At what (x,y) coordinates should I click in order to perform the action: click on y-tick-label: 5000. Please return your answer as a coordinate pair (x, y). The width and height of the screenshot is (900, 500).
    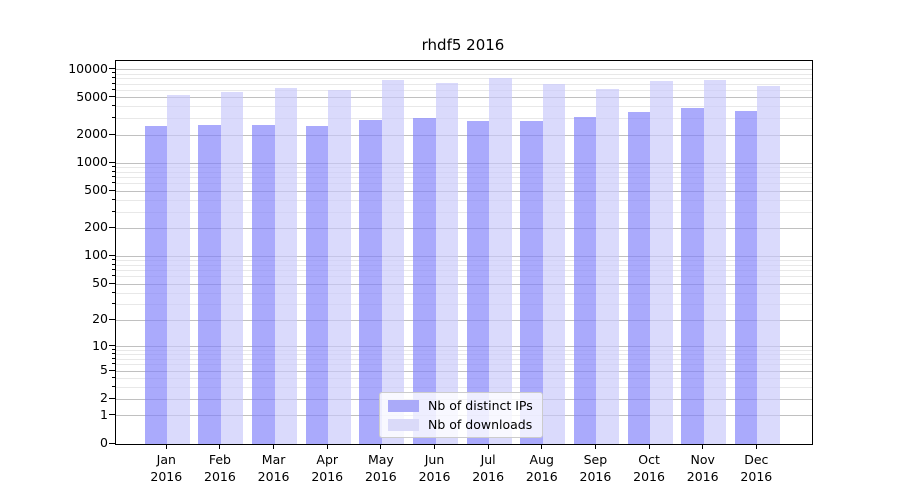
    Looking at the image, I should click on (92, 96).